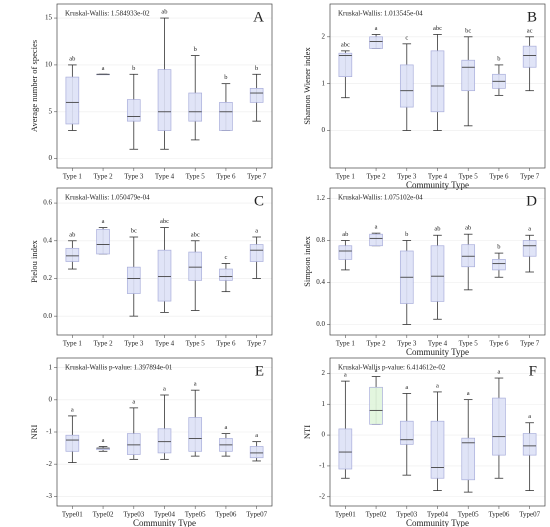 This screenshot has width=550, height=527. I want to click on annotation: Kruskal-Wallis: 1.584933e-02, so click(107, 14).